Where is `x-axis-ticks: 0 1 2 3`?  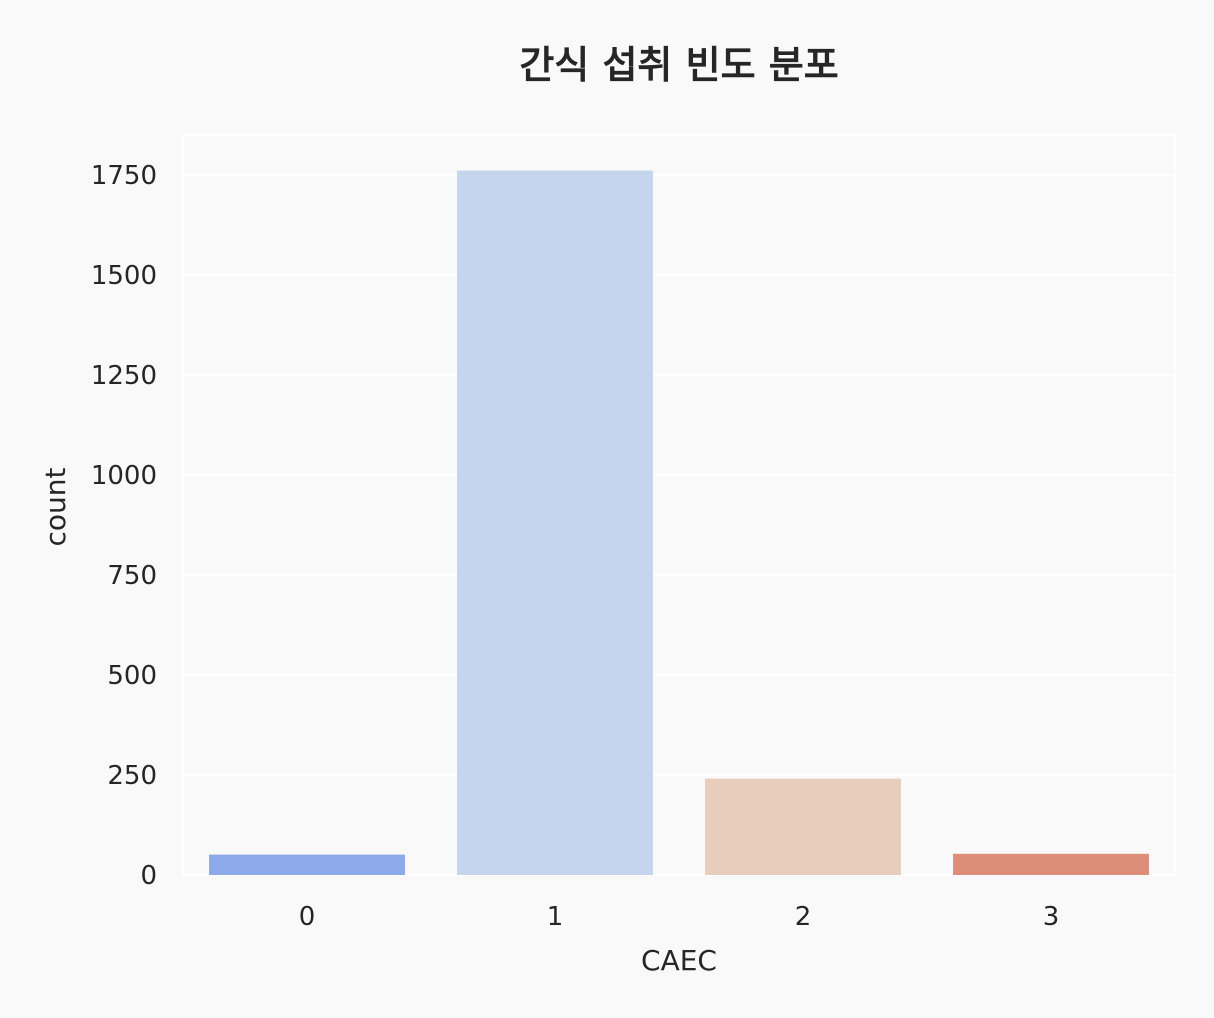 x-axis-ticks: 0 1 2 3 is located at coordinates (679, 917).